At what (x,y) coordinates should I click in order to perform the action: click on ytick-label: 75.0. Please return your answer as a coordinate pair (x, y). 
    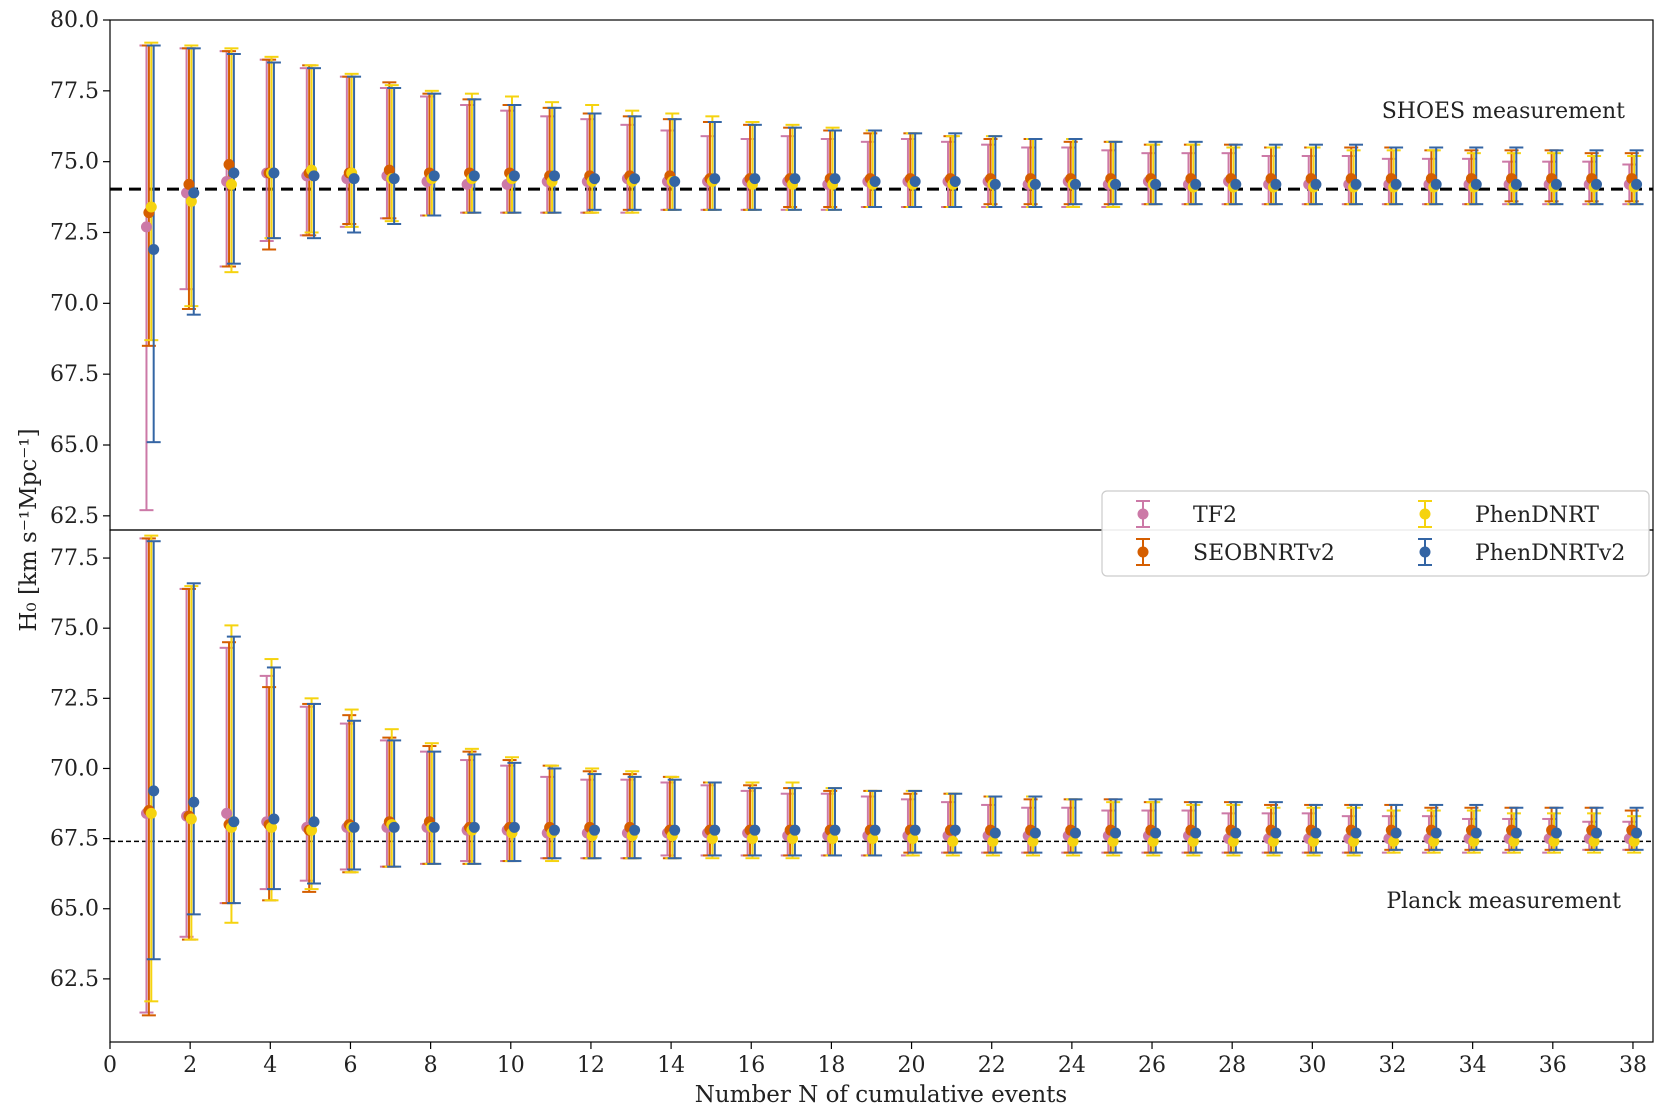
    Looking at the image, I should click on (74, 628).